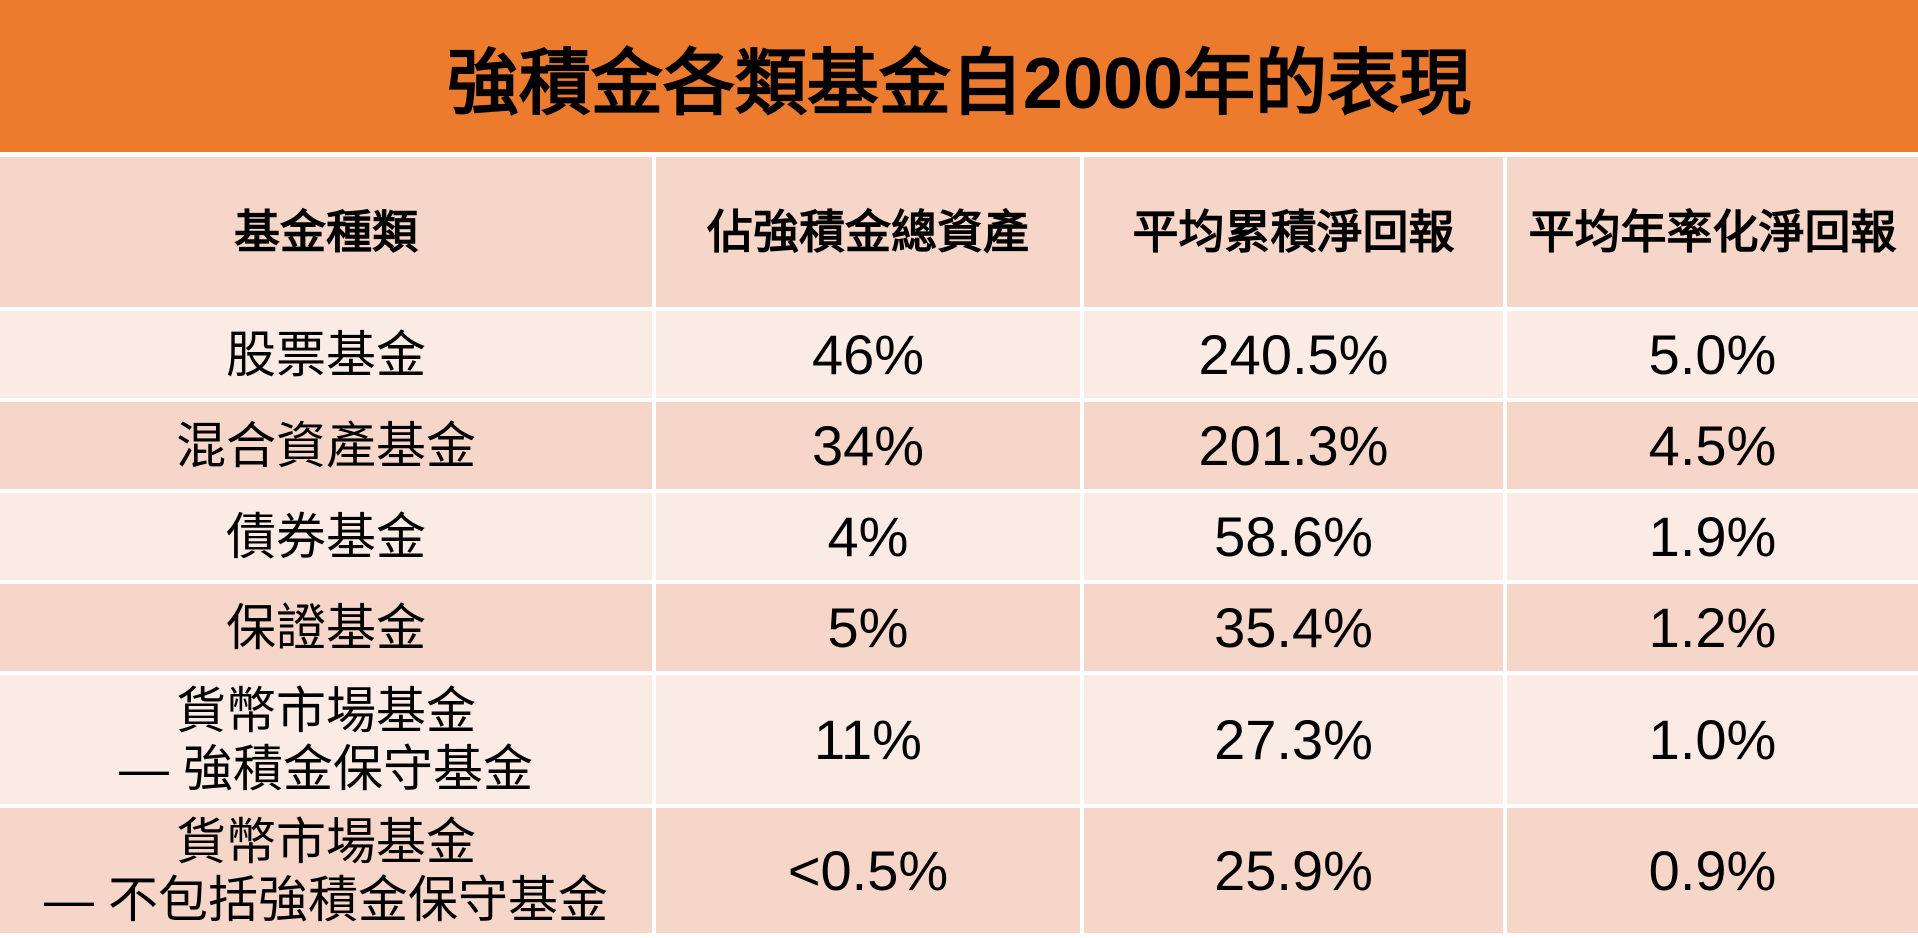  Describe the element at coordinates (868, 870) in the screenshot. I see `cell-share-of-assets: <0.5%` at that location.